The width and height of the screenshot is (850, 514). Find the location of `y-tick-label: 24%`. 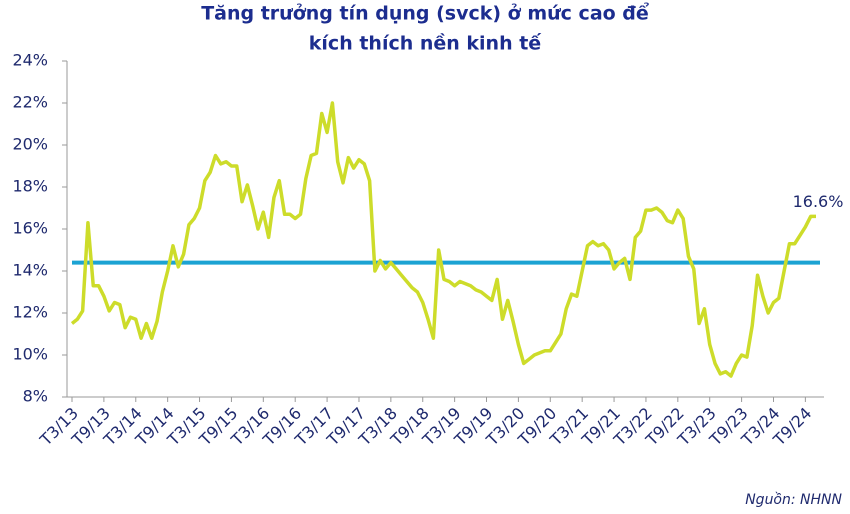

y-tick-label: 24% is located at coordinates (30, 60).